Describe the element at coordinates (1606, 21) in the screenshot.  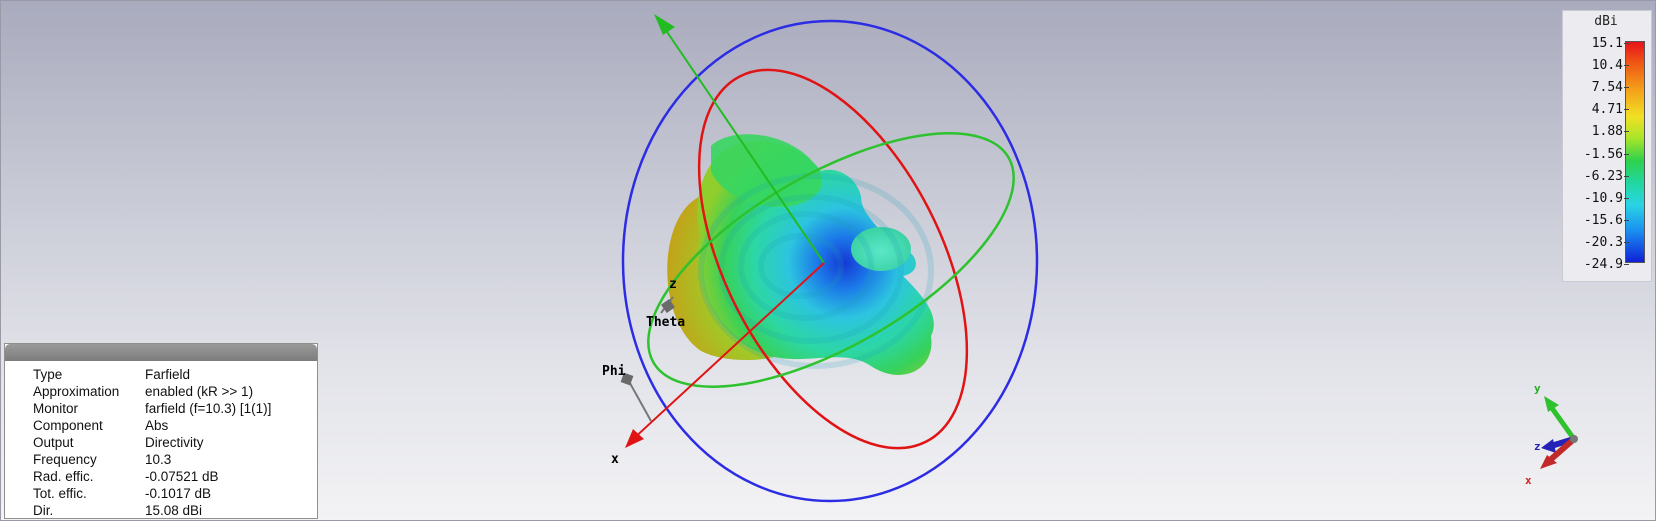
I see `legend-unit: dBi` at that location.